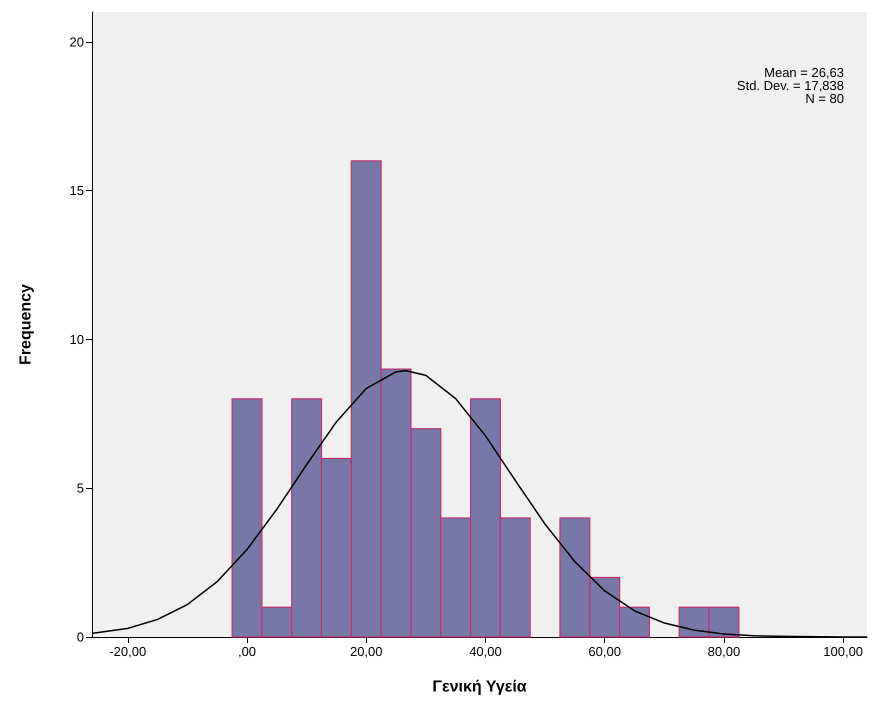  Describe the element at coordinates (80, 637) in the screenshot. I see `y-tick-label: 0` at that location.